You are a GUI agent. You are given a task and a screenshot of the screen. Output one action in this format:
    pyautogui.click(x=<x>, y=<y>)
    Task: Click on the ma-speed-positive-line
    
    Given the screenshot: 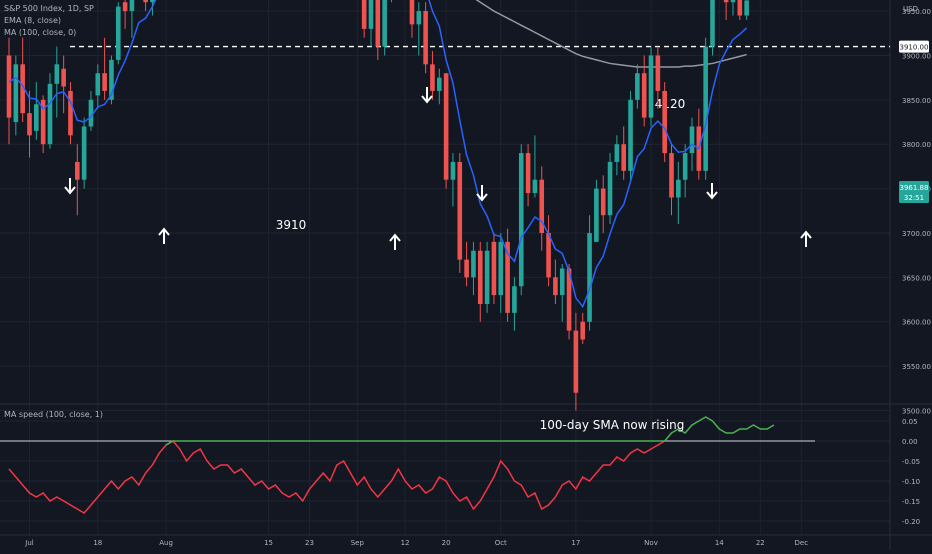 What is the action you would take?
    pyautogui.click(x=470, y=431)
    